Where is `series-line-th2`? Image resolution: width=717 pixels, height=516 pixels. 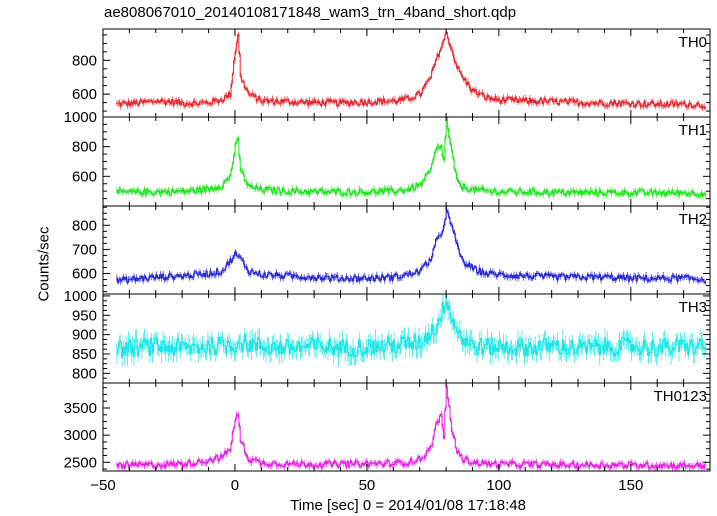
series-line-th2 is located at coordinates (411, 246).